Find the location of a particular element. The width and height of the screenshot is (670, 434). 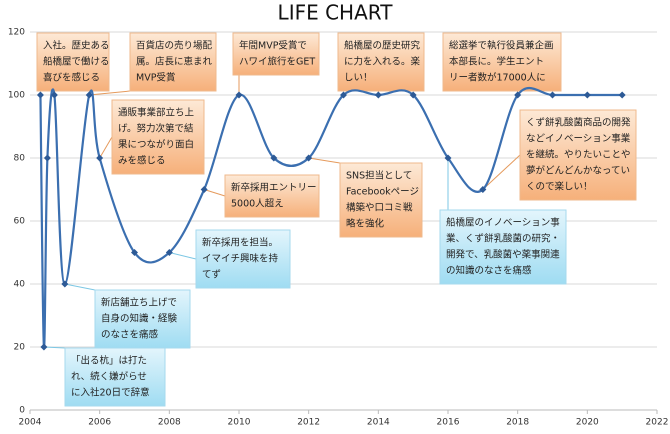

callout-text: 総選挙で執行役員兼企画 is located at coordinates (501, 46).